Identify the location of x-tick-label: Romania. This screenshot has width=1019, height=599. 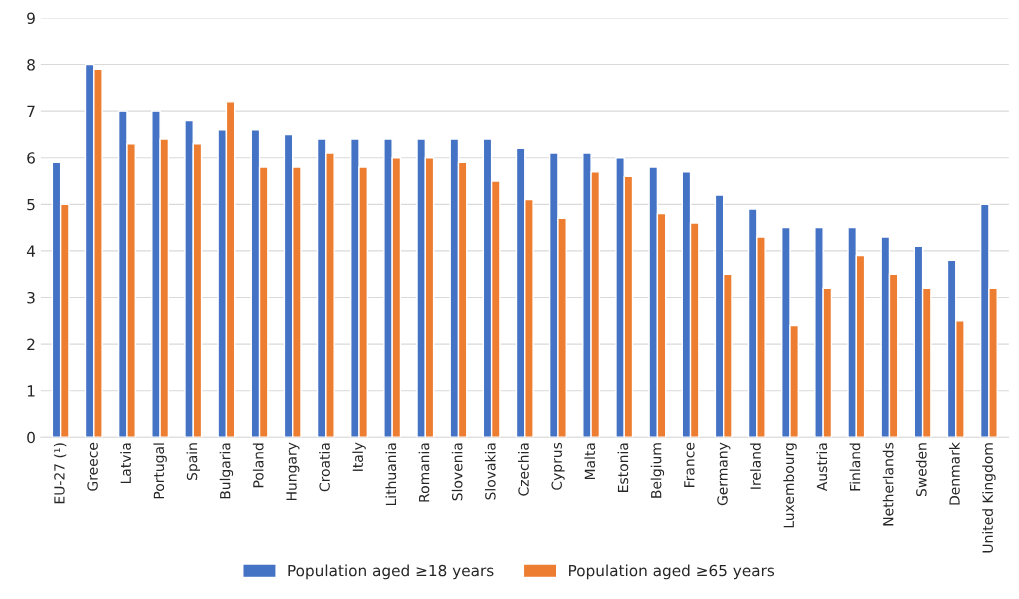
(424, 472).